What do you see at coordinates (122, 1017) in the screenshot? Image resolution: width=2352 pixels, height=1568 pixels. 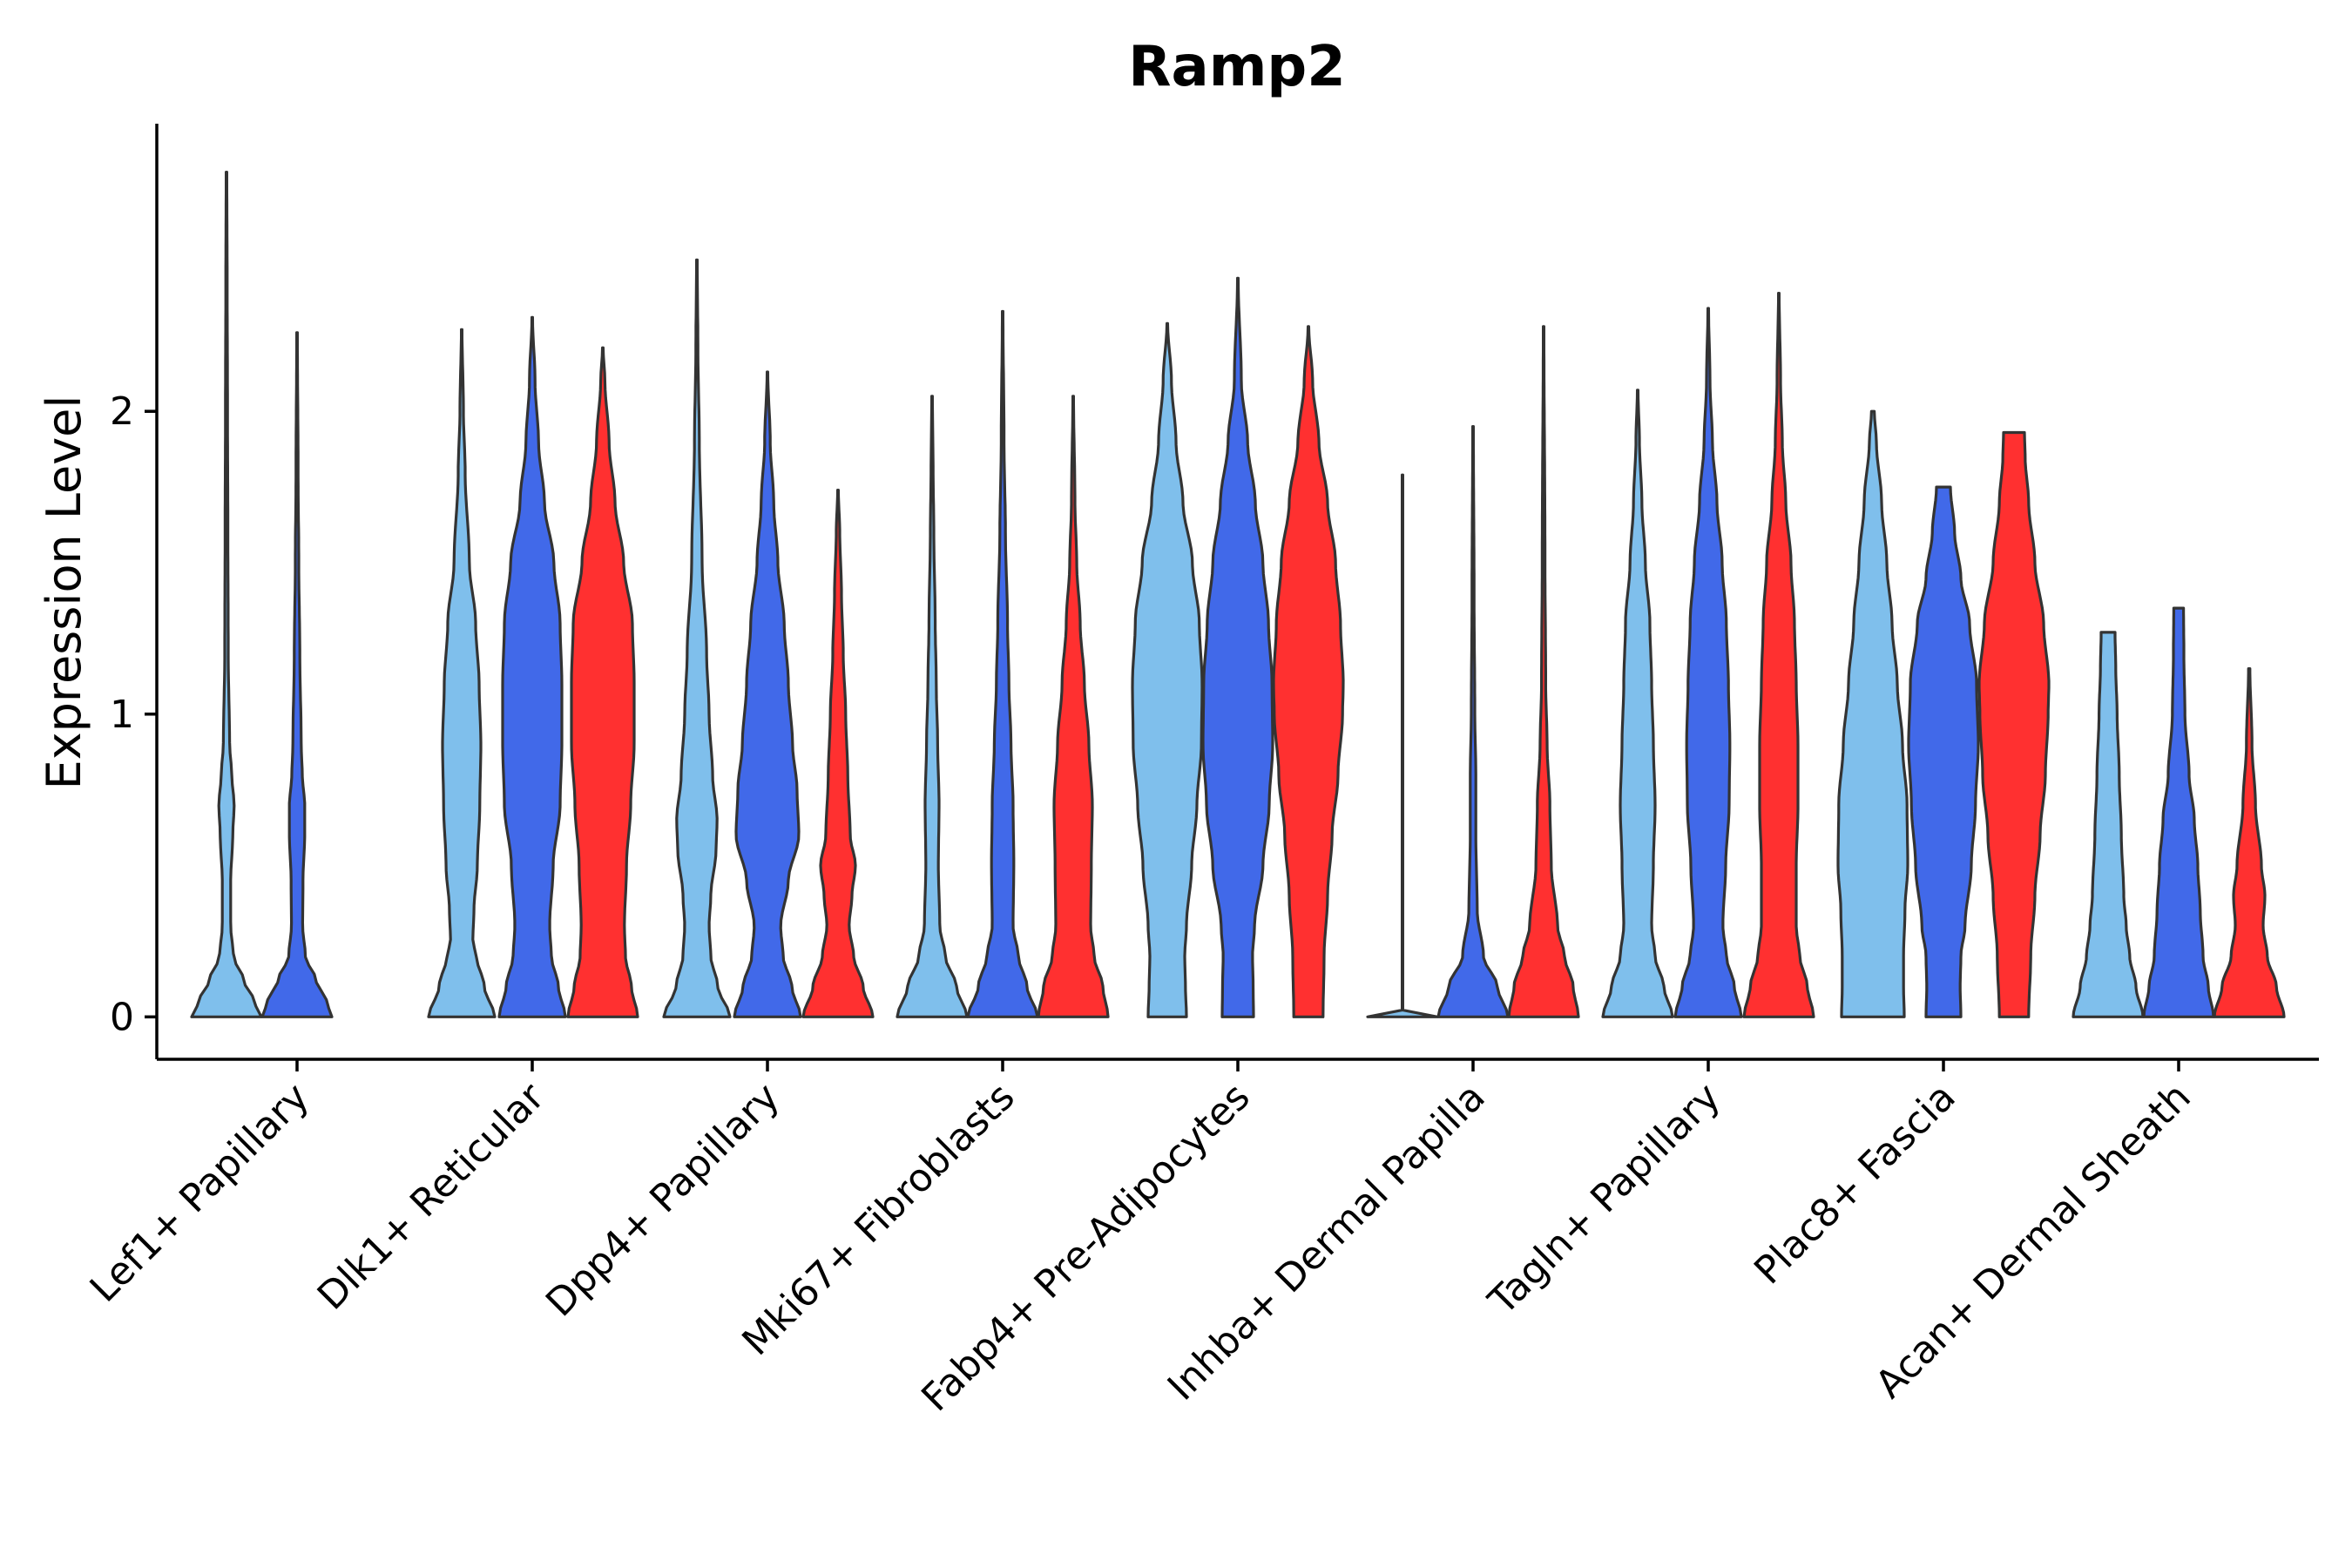 I see `y-tick-label: 0` at bounding box center [122, 1017].